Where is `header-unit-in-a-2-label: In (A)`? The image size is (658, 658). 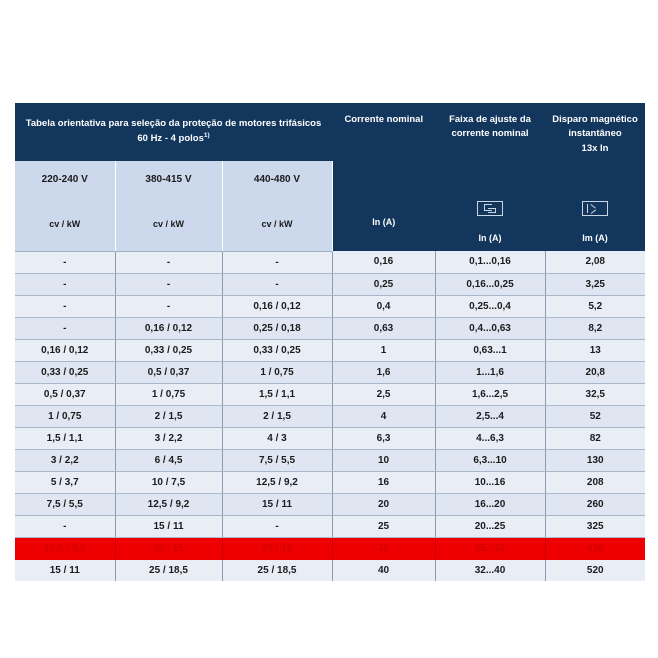
header-unit-in-a-2-label: In (A) is located at coordinates (490, 238).